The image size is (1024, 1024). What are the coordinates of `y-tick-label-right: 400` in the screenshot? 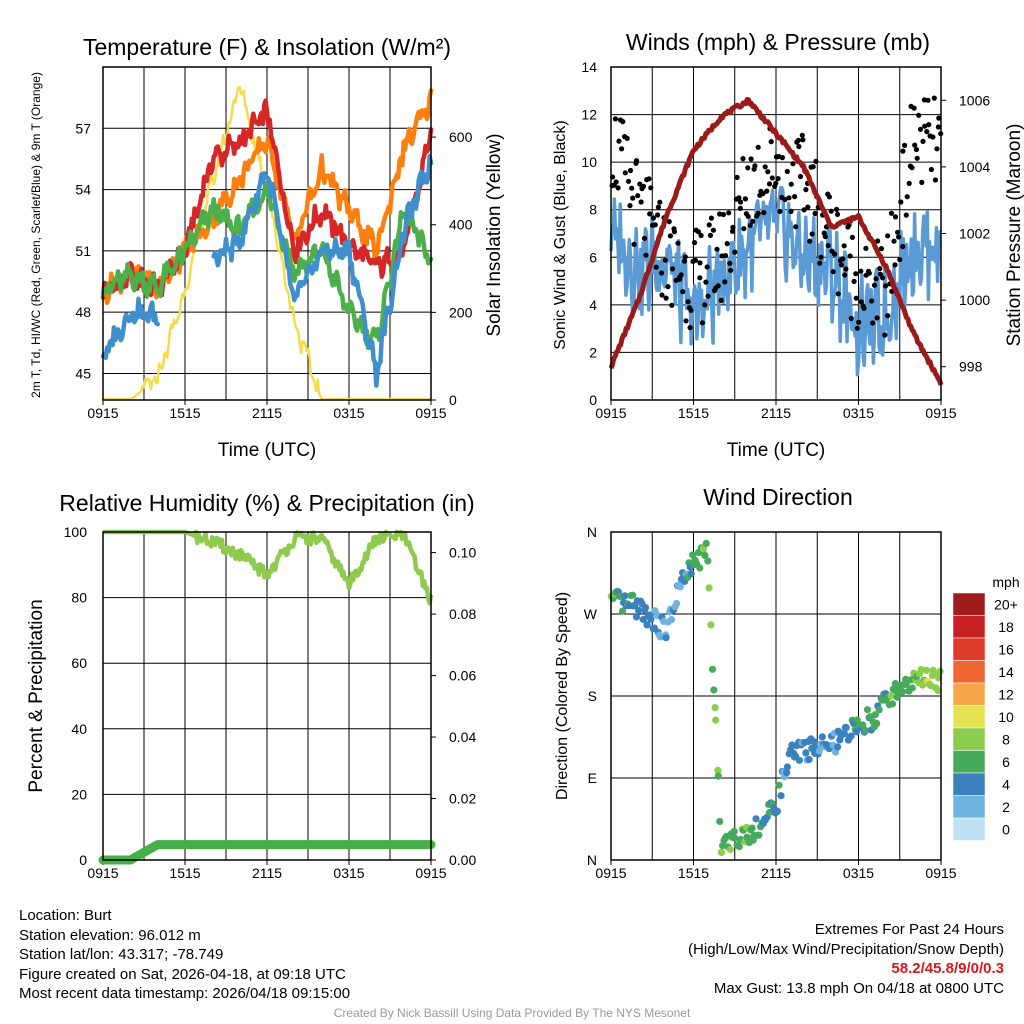 It's located at (461, 225).